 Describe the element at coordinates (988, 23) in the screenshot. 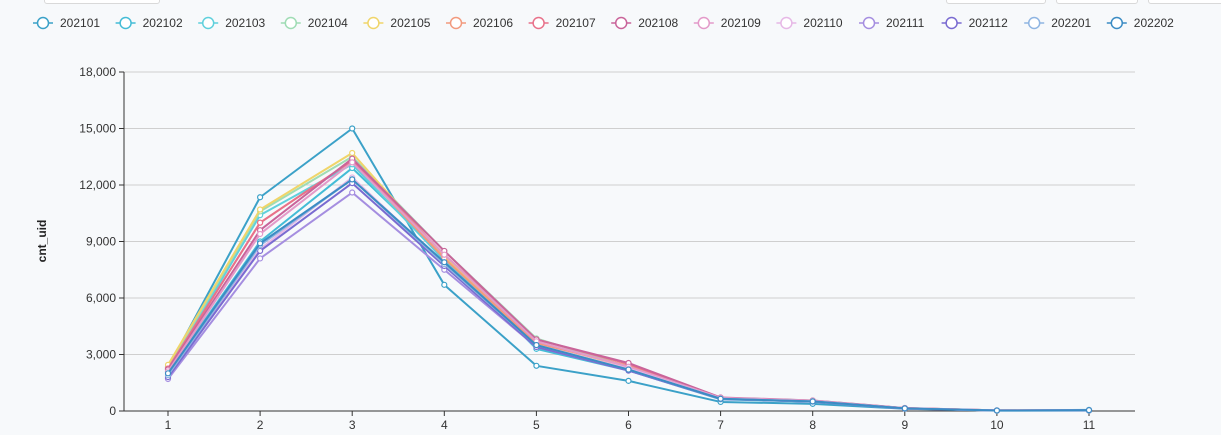

I see `legend-label: 202112` at that location.